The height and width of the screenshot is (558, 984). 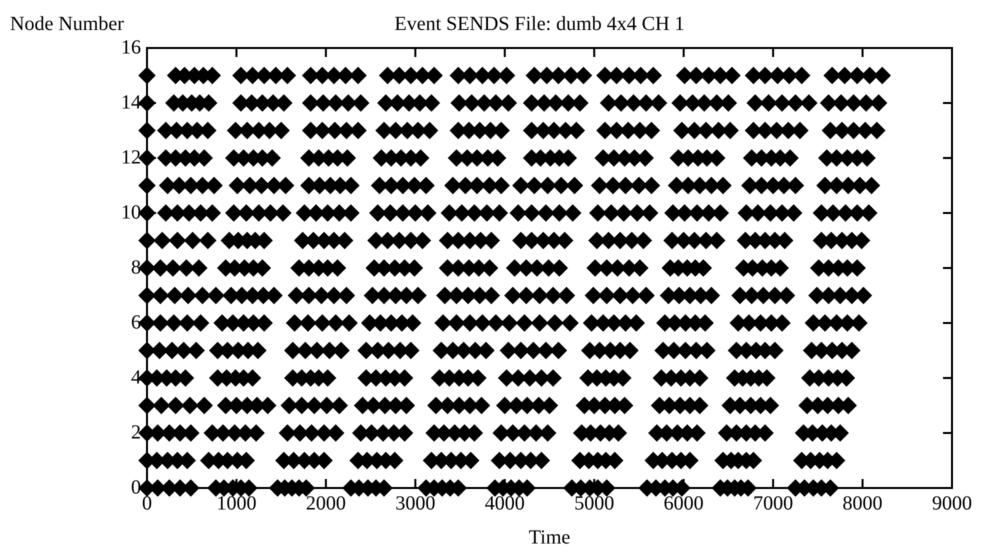 I want to click on x-tick-label: 5000, so click(x=594, y=503).